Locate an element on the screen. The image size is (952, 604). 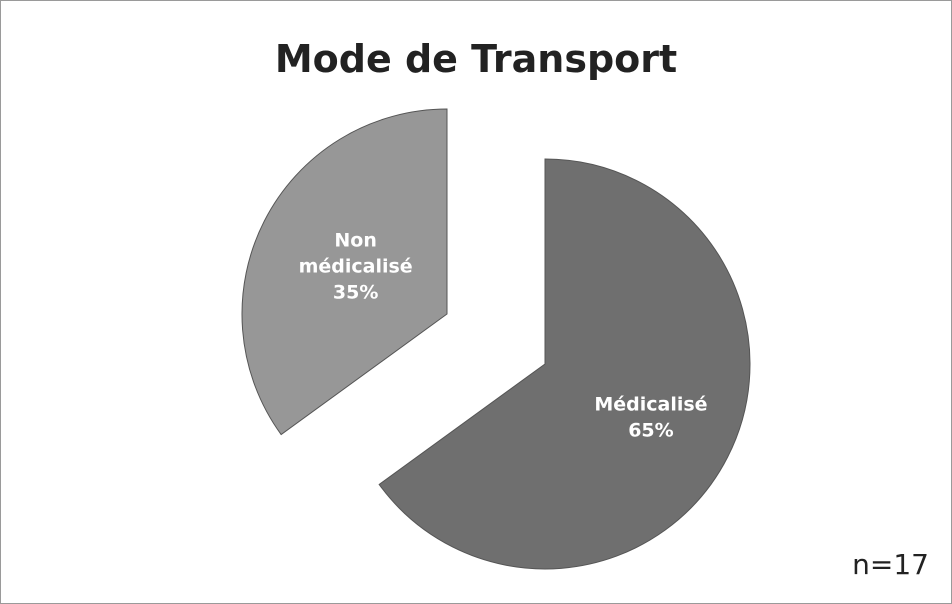
pie-slice is located at coordinates (344, 272).